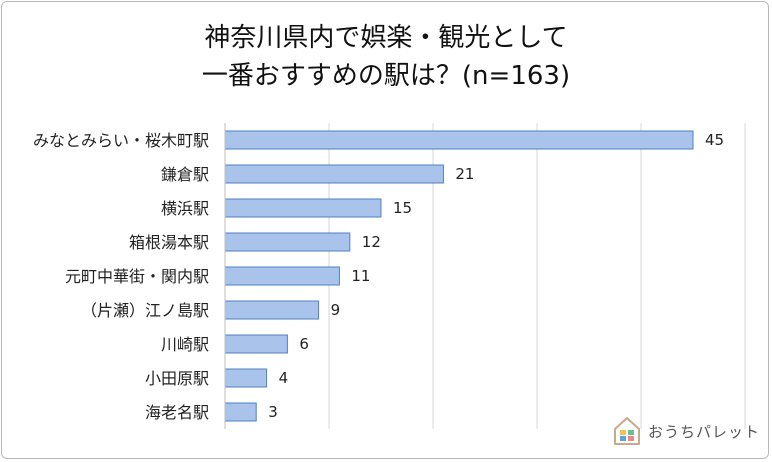  I want to click on data-label: 6, so click(304, 344).